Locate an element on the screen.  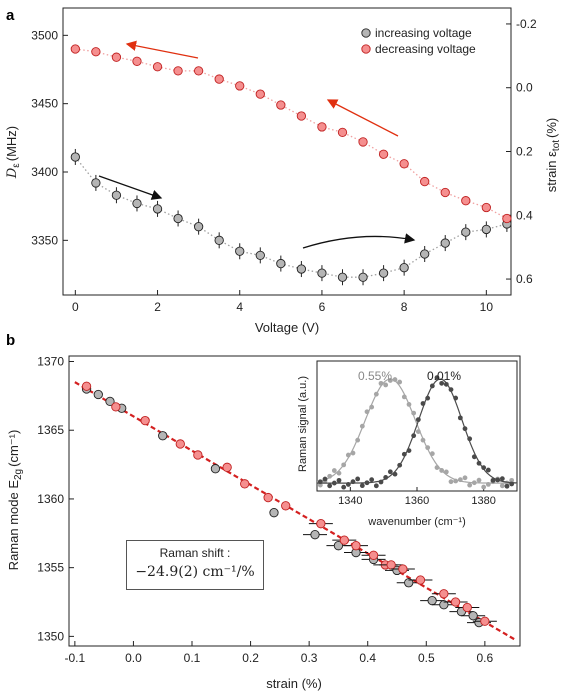
a-ytick-label: 3400 is located at coordinates (44, 172).